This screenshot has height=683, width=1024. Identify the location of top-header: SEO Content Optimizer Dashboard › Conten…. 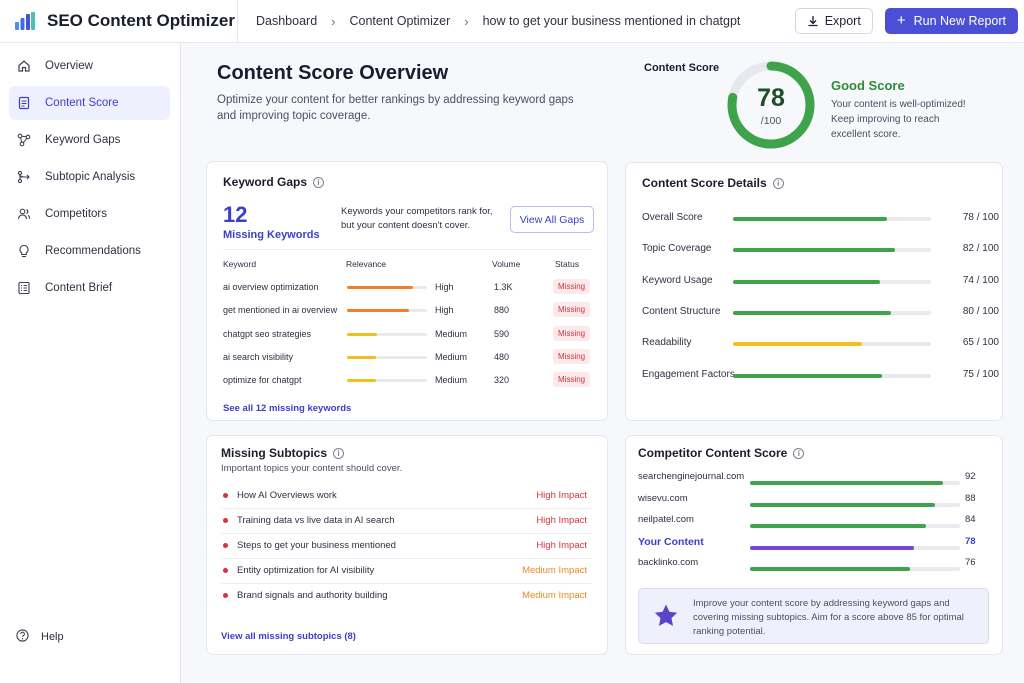
(512, 21).